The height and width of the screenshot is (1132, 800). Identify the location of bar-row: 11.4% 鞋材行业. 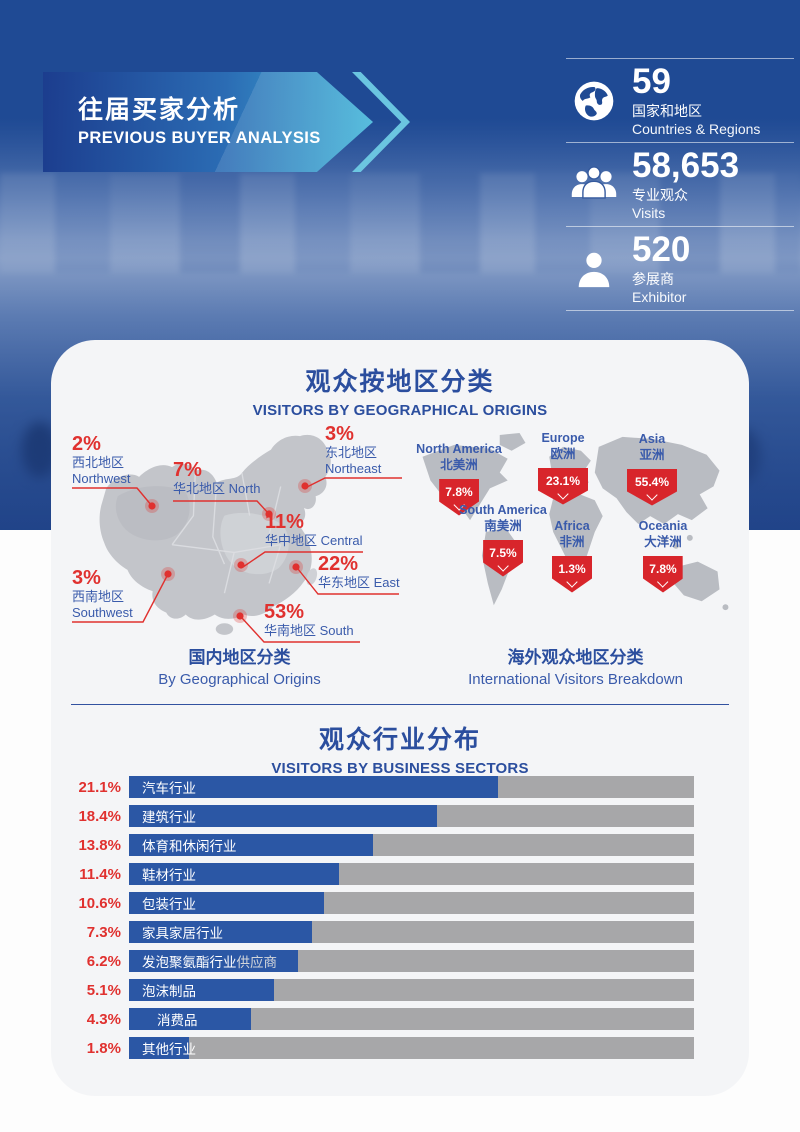
(400, 874).